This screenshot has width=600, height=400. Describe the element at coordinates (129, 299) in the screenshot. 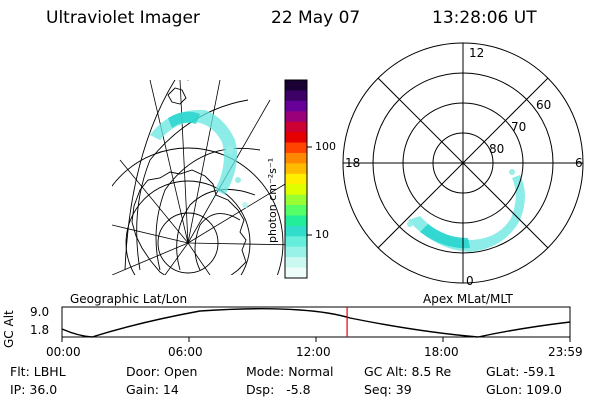

I see `geographic-title: Geographic Lat/Lon` at that location.